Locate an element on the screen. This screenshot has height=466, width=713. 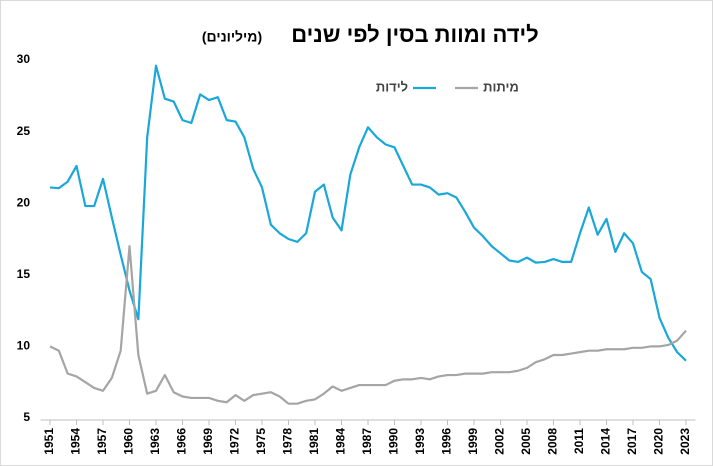
y-tick-label: 15 is located at coordinates (24, 274).